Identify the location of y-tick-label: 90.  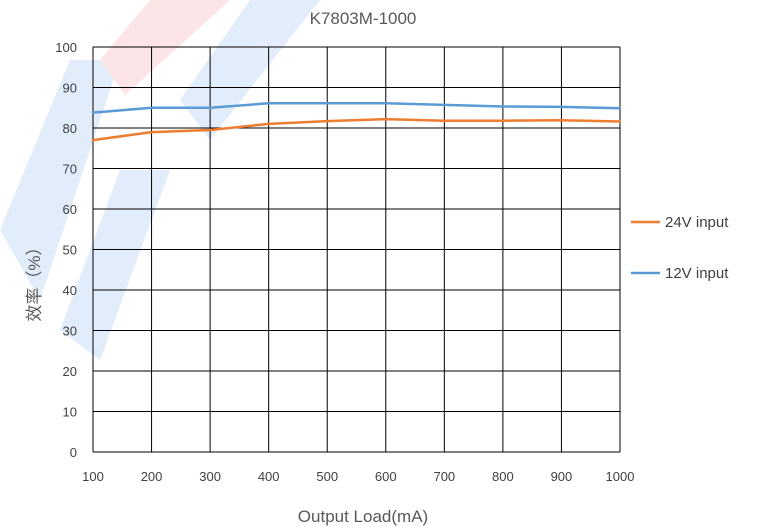
(70, 88).